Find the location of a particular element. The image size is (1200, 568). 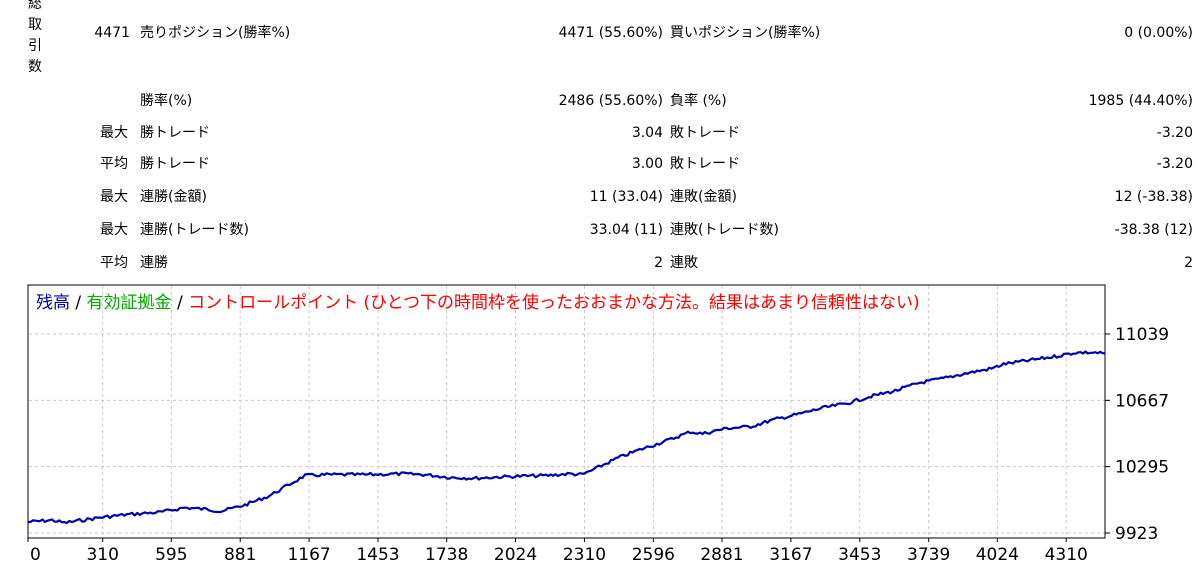

legend-segment: 有効証拠金 is located at coordinates (129, 303).